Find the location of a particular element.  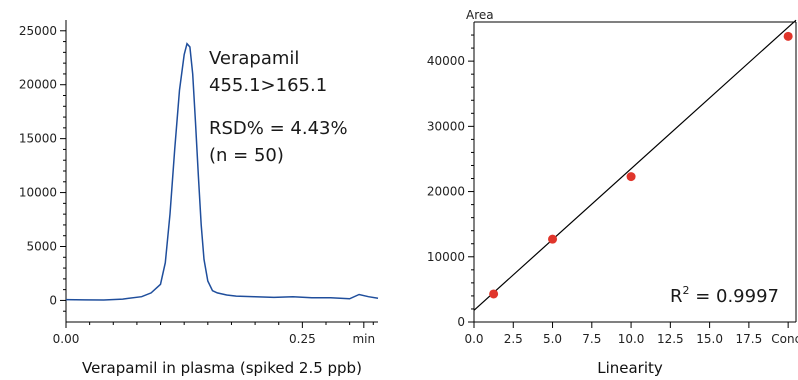

linearity-x-tick-label: 12.5 is located at coordinates (670, 339).